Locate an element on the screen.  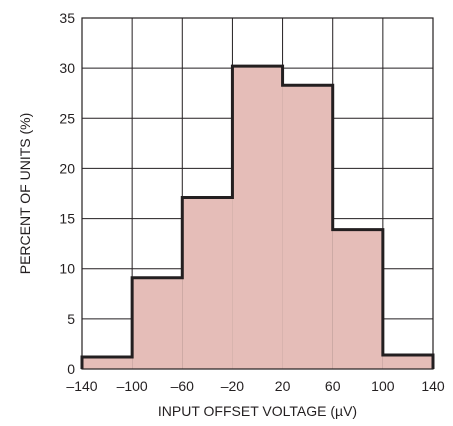
y-tick-label: 0 is located at coordinates (71, 369).